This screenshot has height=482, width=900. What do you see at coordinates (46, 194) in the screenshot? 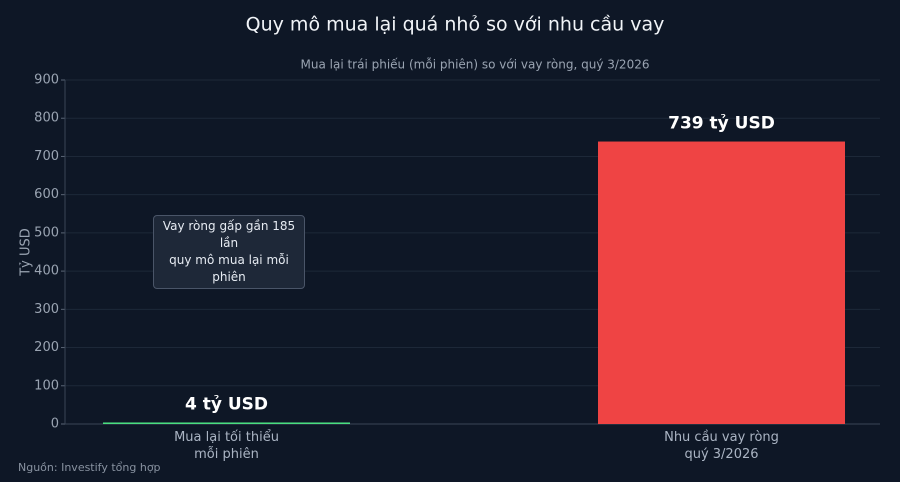
I see `y-tick-label: 600` at bounding box center [46, 194].